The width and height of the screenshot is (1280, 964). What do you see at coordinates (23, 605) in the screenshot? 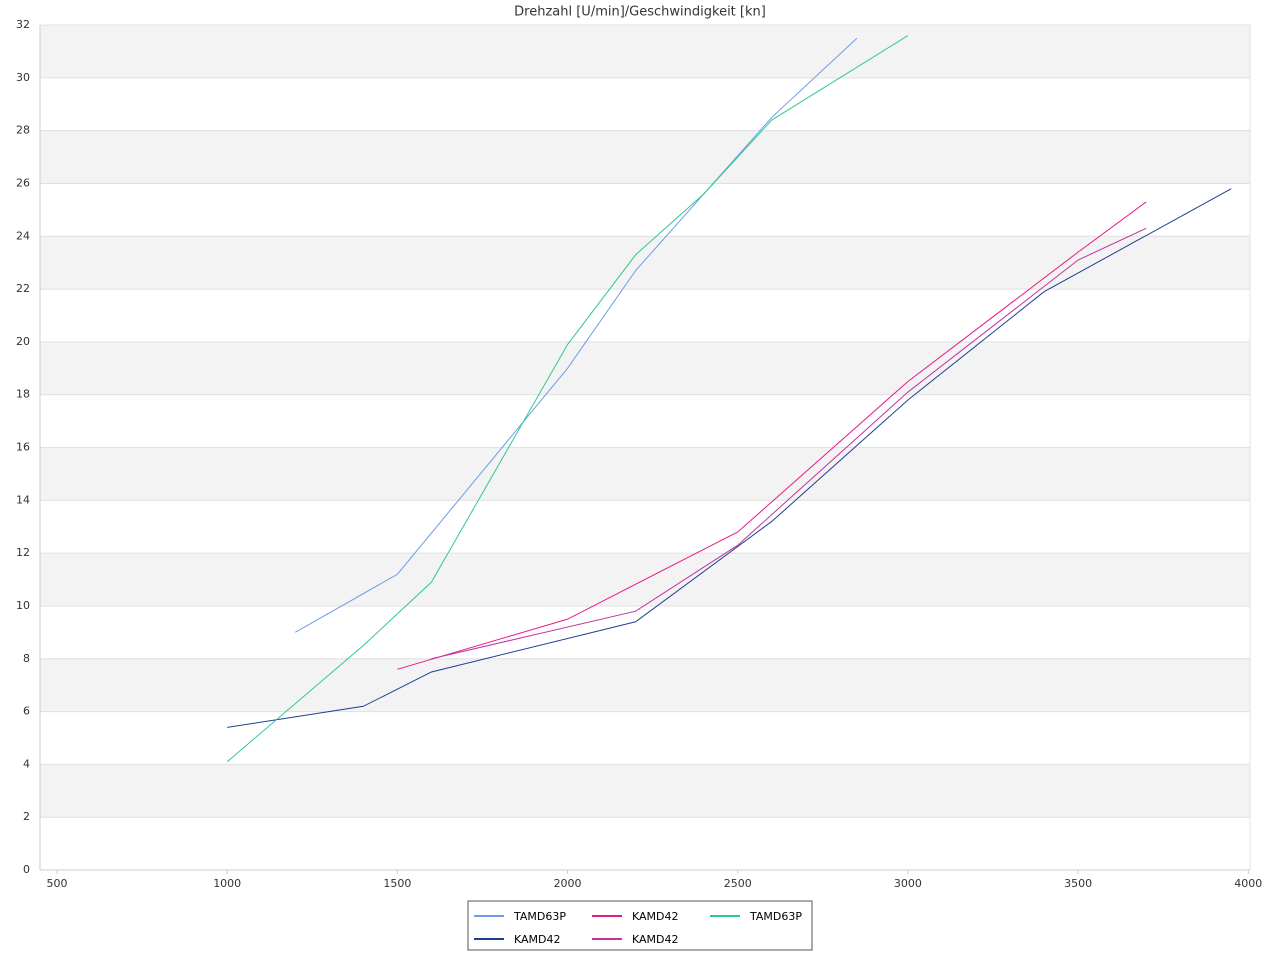
I see `y-tick-label: 10` at bounding box center [23, 605].